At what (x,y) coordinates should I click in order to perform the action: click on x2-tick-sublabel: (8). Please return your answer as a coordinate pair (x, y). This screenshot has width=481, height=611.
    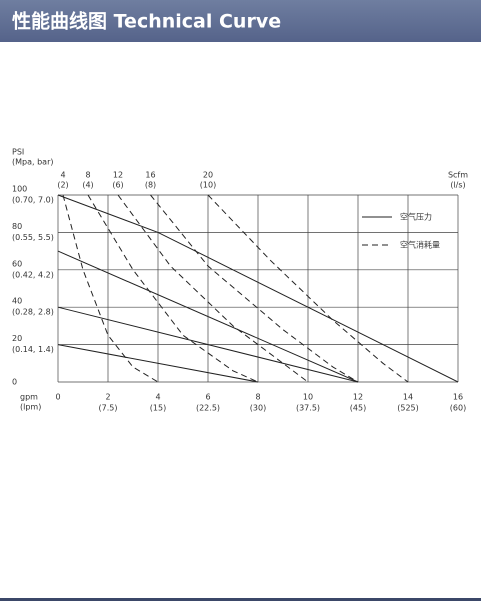
    Looking at the image, I should click on (150, 185).